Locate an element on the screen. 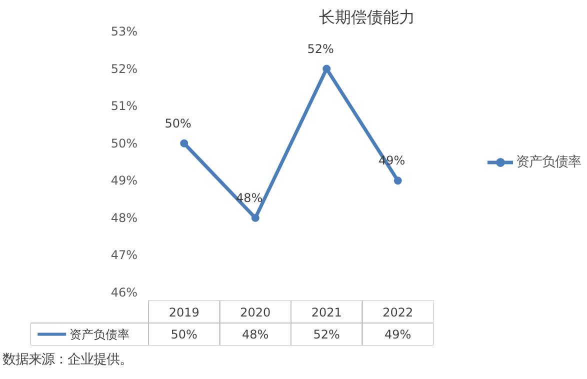  y-tick-label: 52% is located at coordinates (124, 69).